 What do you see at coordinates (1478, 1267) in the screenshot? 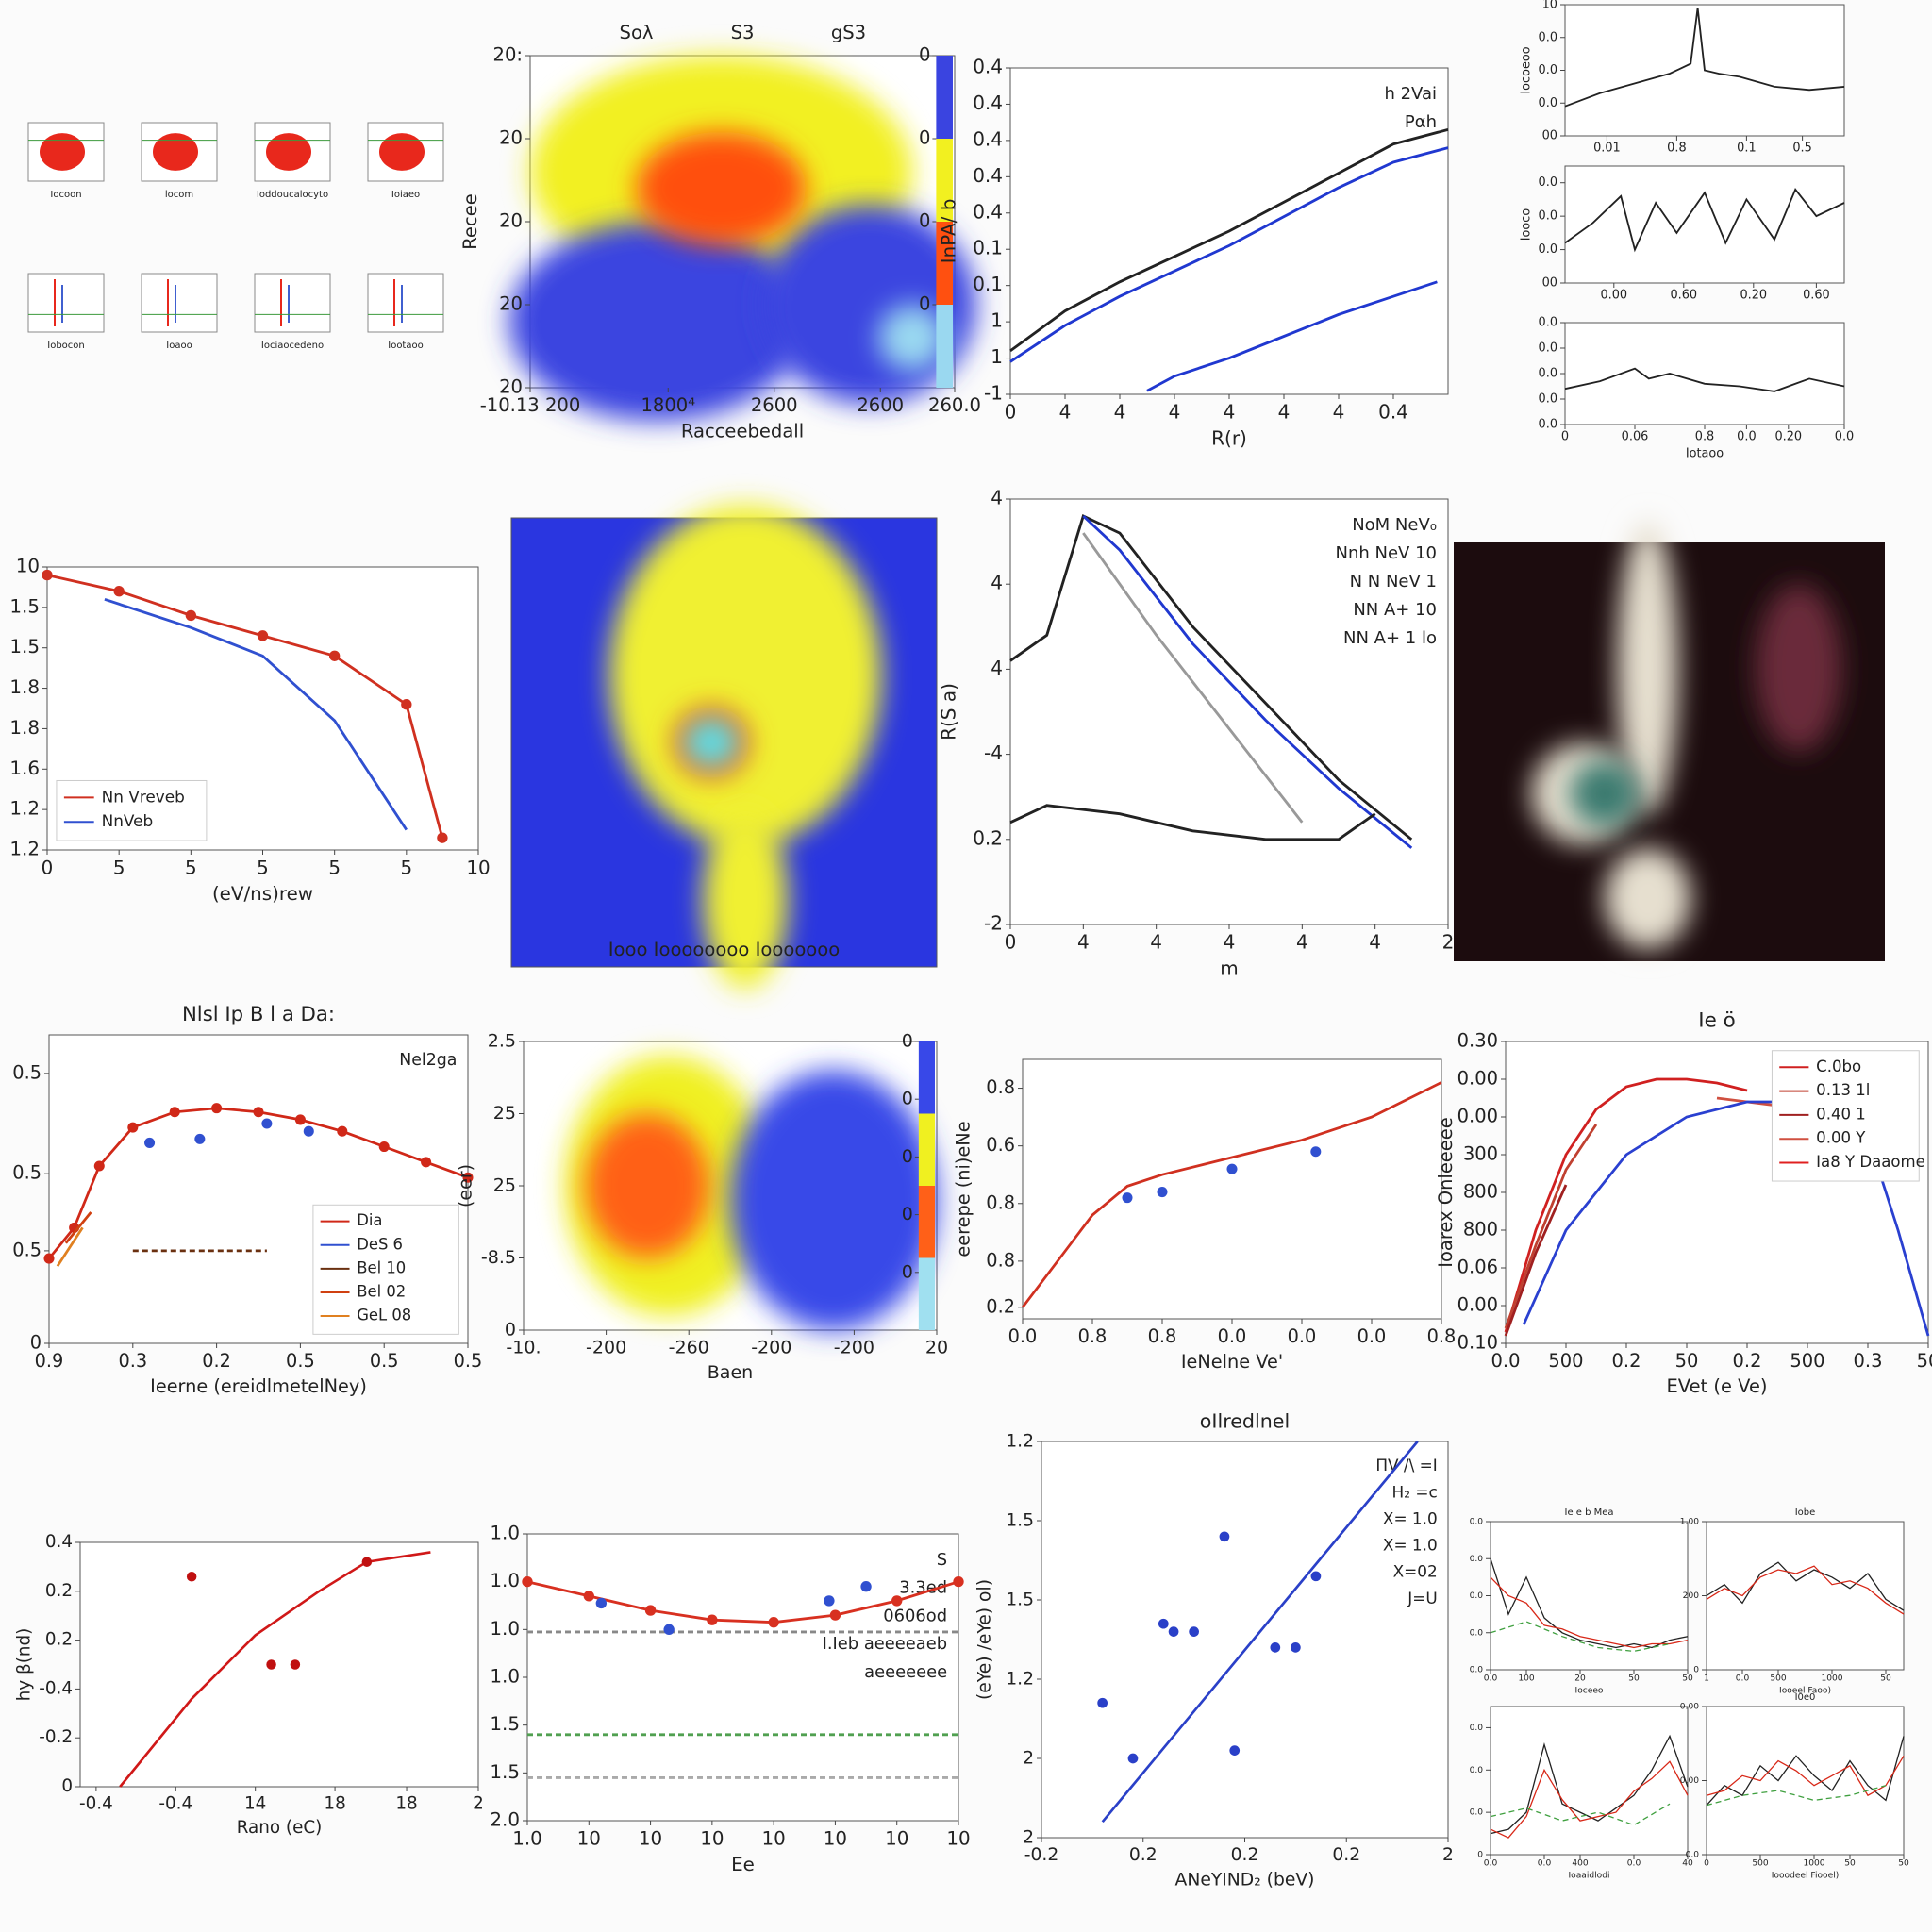
I see `y-tick-label: 0.06` at bounding box center [1478, 1267].